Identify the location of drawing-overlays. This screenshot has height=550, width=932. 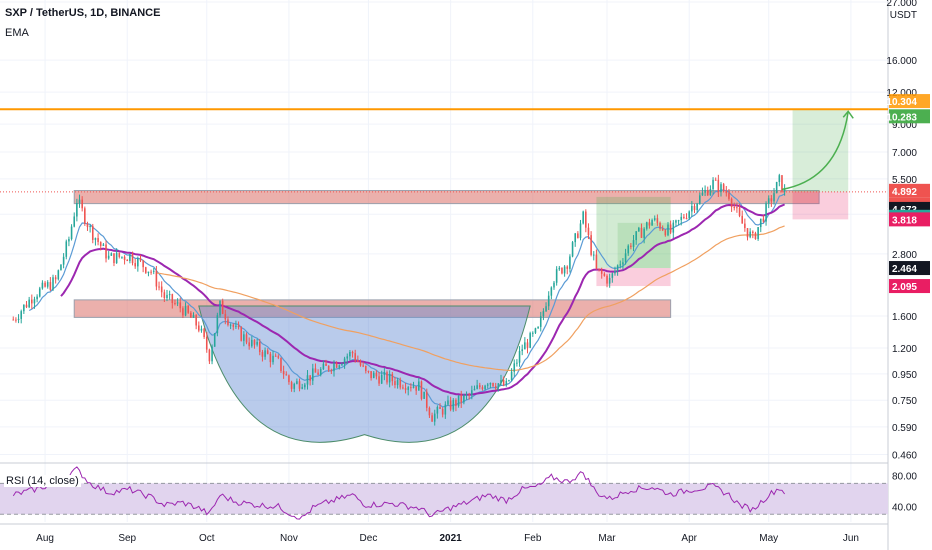
(817, 150).